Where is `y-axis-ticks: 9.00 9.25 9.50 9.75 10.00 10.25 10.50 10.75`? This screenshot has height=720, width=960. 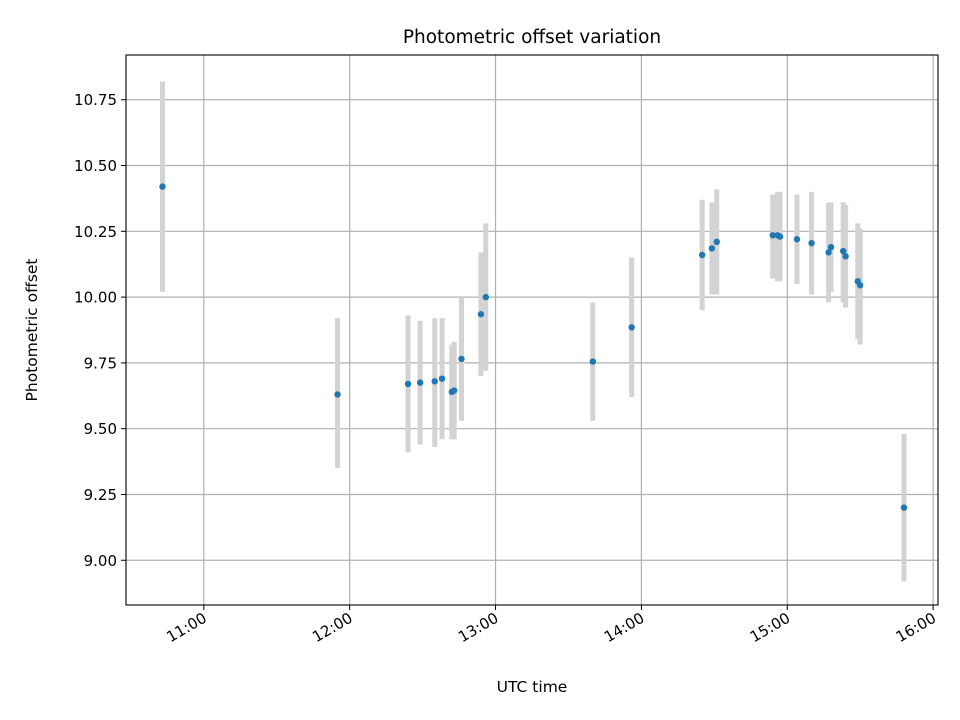 y-axis-ticks: 9.00 9.25 9.50 9.75 10.00 10.25 10.50 10.75 is located at coordinates (100, 330).